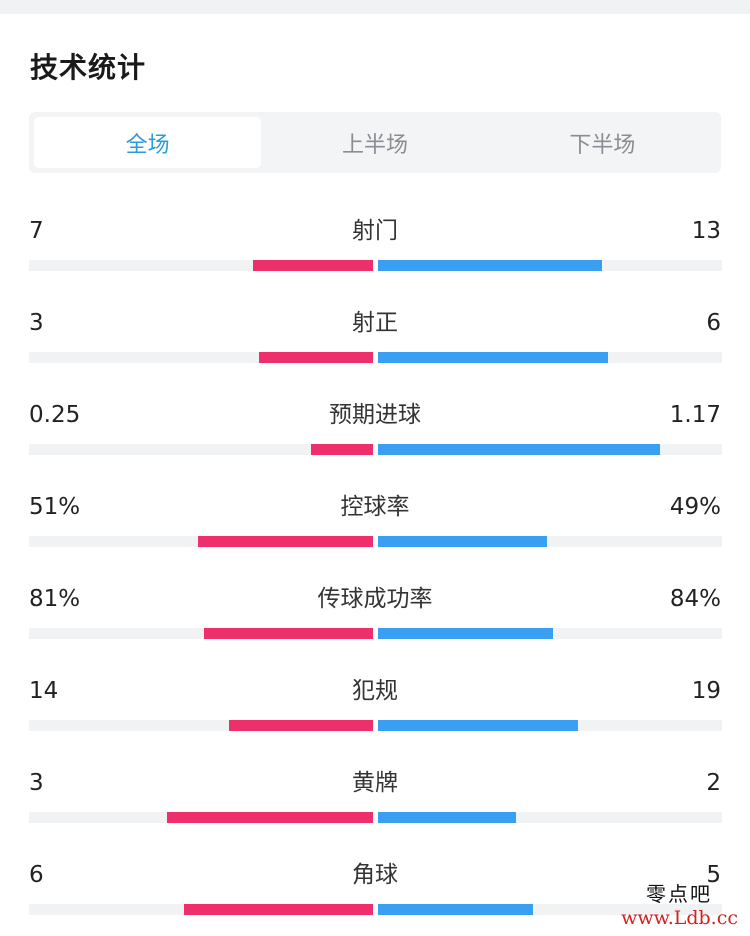  Describe the element at coordinates (55, 415) in the screenshot. I see `home-value: 0.25` at that location.